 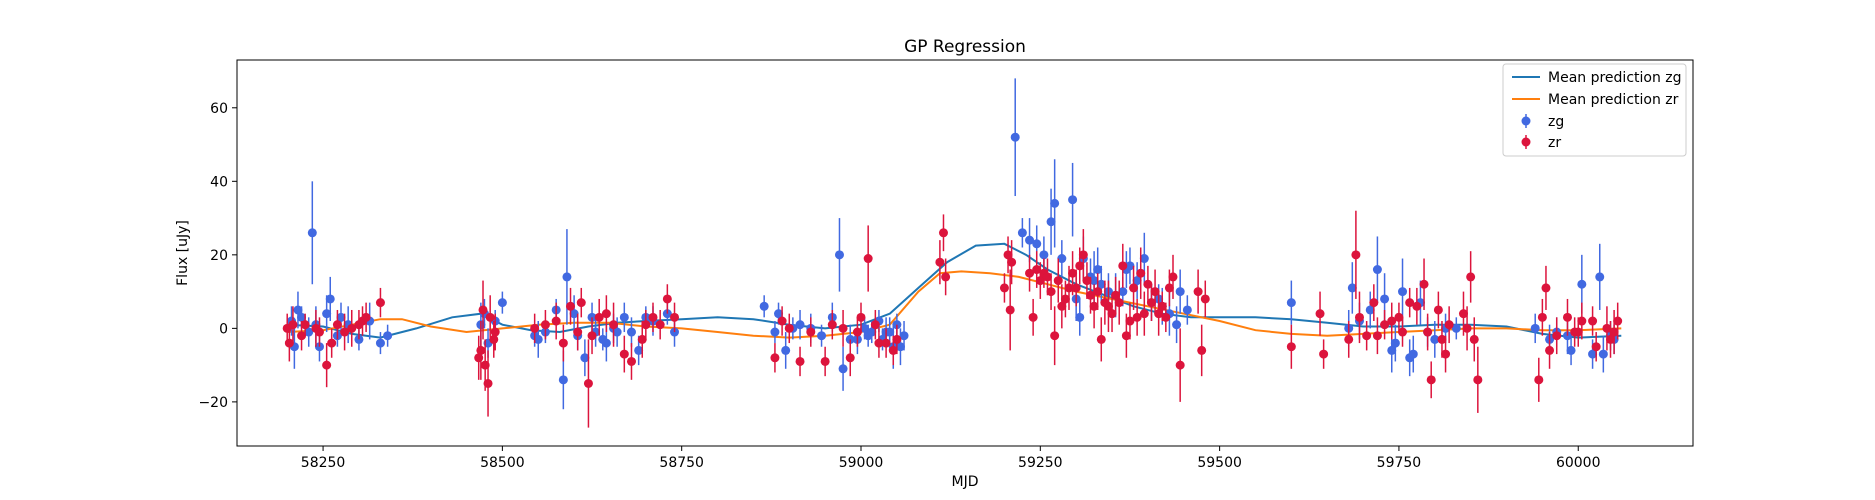 What do you see at coordinates (1219, 463) in the screenshot?
I see `x-tick-label: 59500` at bounding box center [1219, 463].